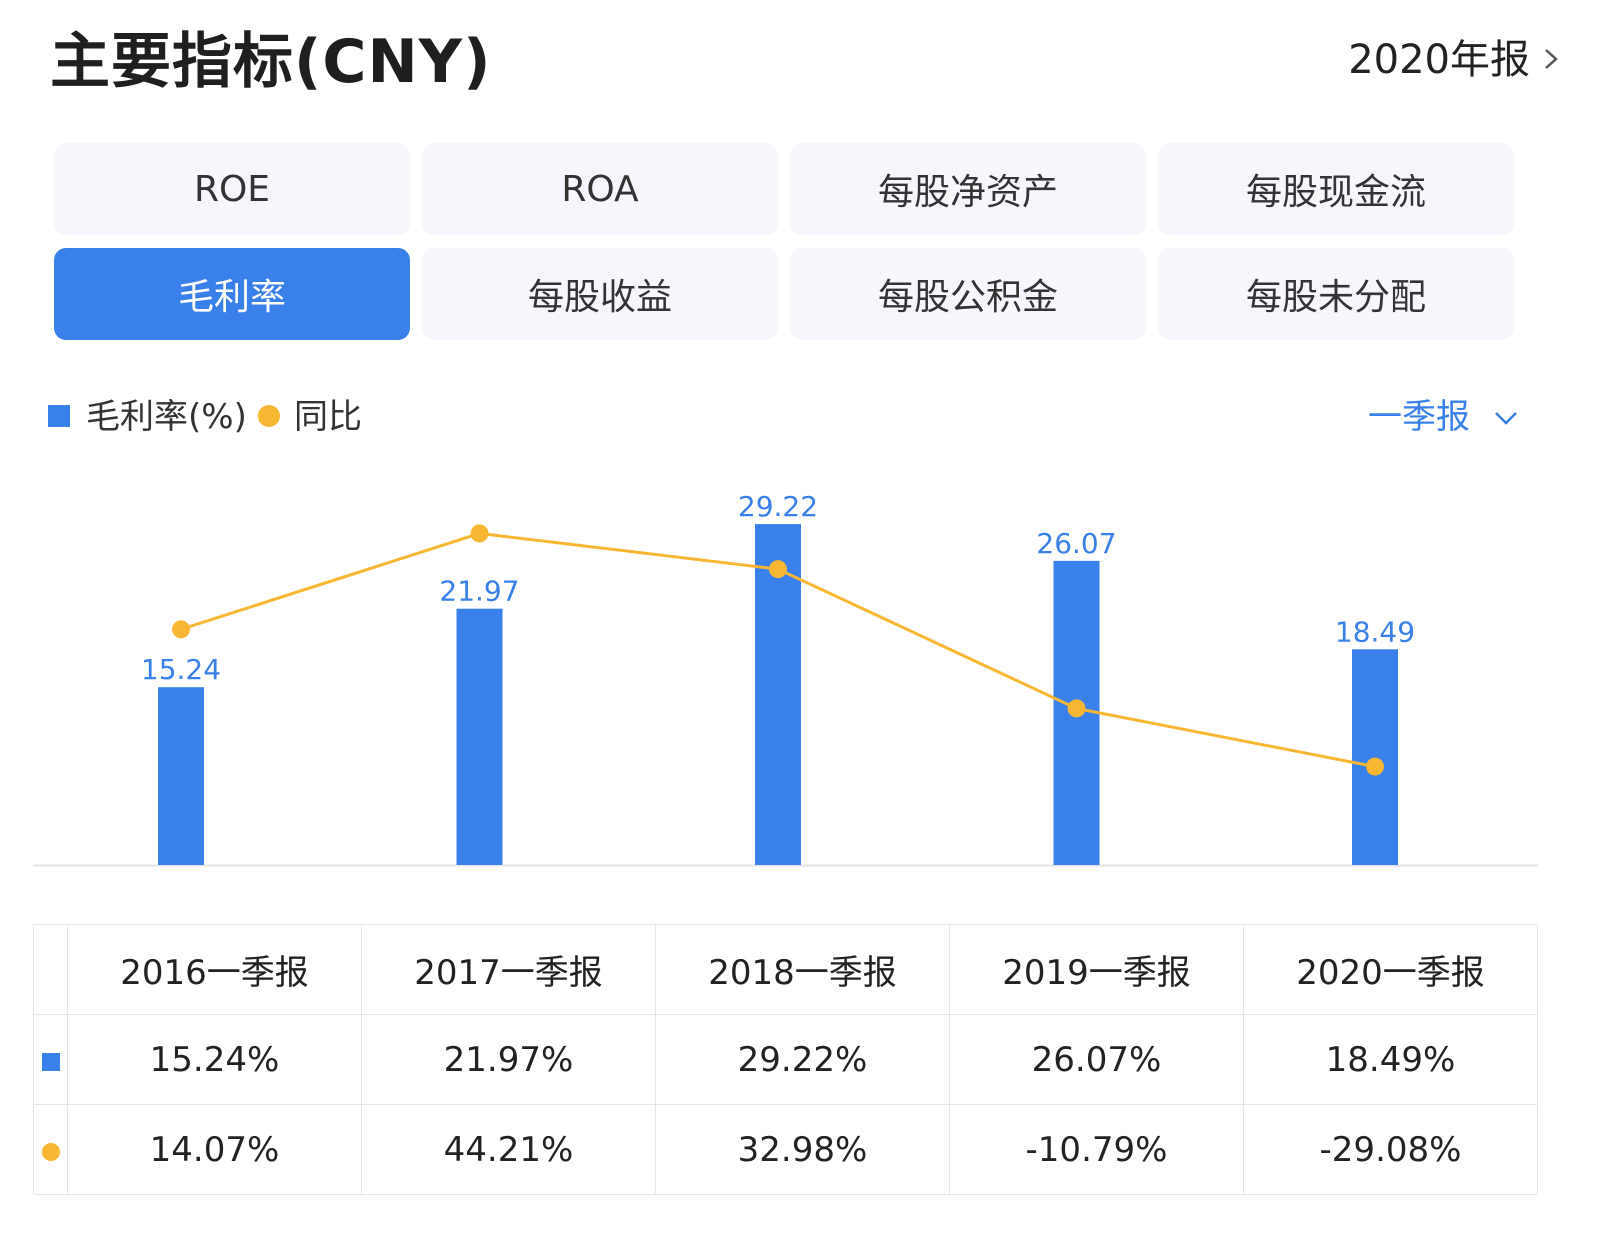 Image resolution: width=1600 pixels, height=1259 pixels. I want to click on tab-eps: 每股收益, so click(600, 294).